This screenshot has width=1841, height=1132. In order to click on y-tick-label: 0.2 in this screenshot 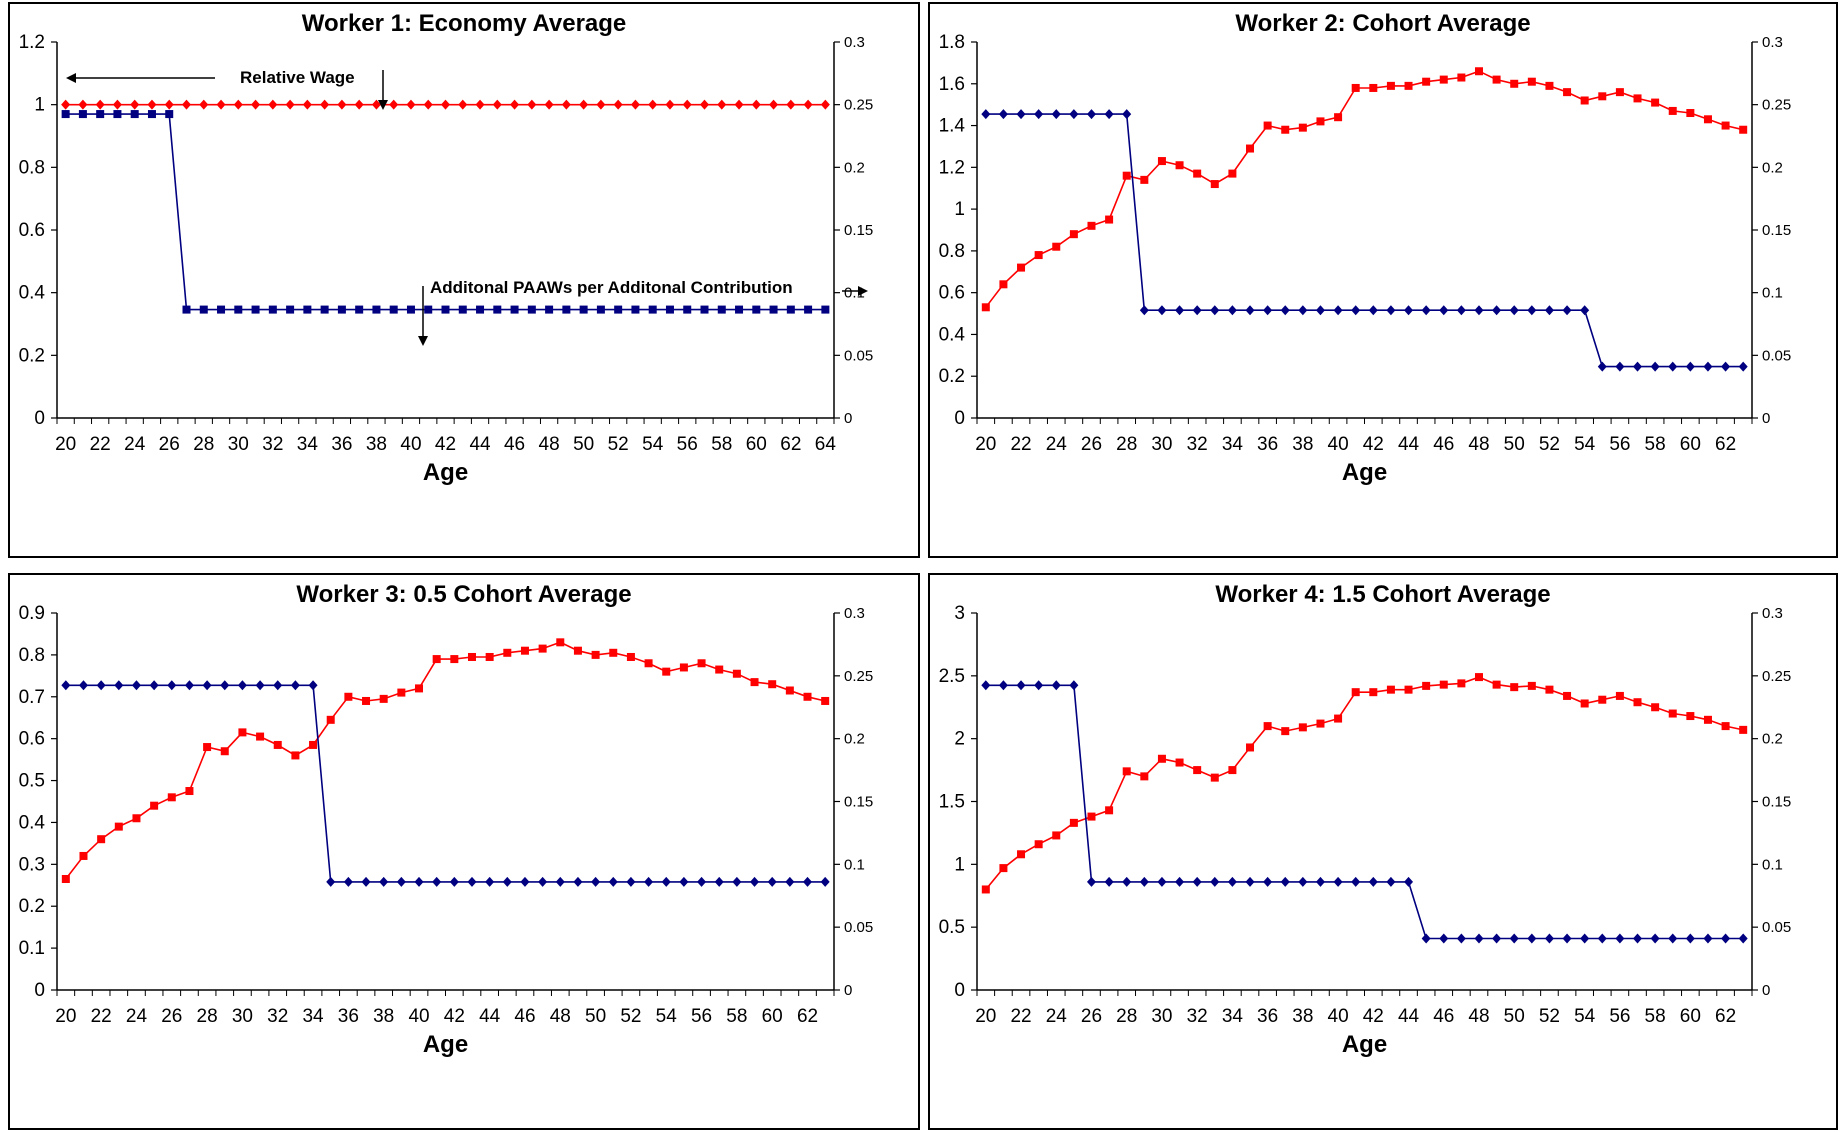, I will do `click(952, 376)`.